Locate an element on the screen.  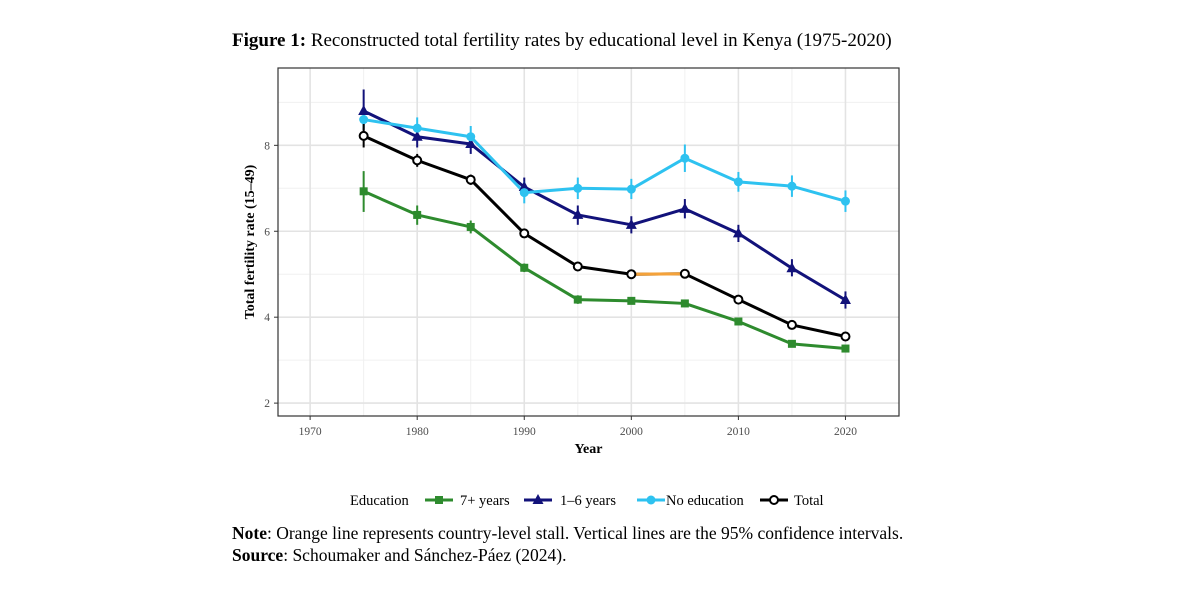
series-line-1-6-years is located at coordinates (605, 205).